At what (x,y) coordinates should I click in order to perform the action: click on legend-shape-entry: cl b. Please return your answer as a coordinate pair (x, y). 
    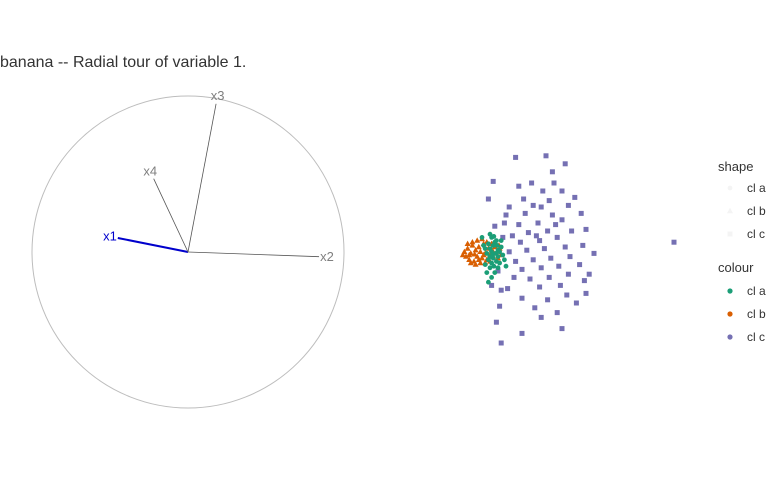
    Looking at the image, I should click on (756, 211).